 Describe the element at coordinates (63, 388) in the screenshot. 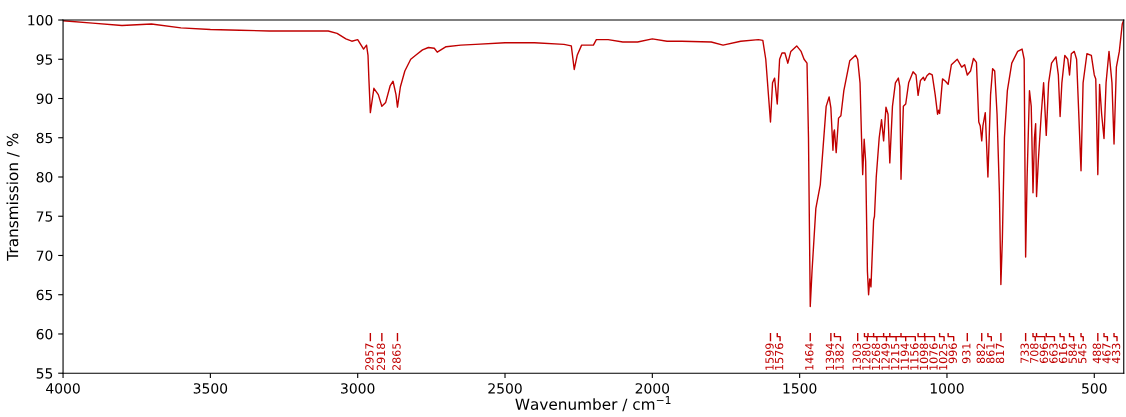

I see `x-tick-label: 4000` at that location.